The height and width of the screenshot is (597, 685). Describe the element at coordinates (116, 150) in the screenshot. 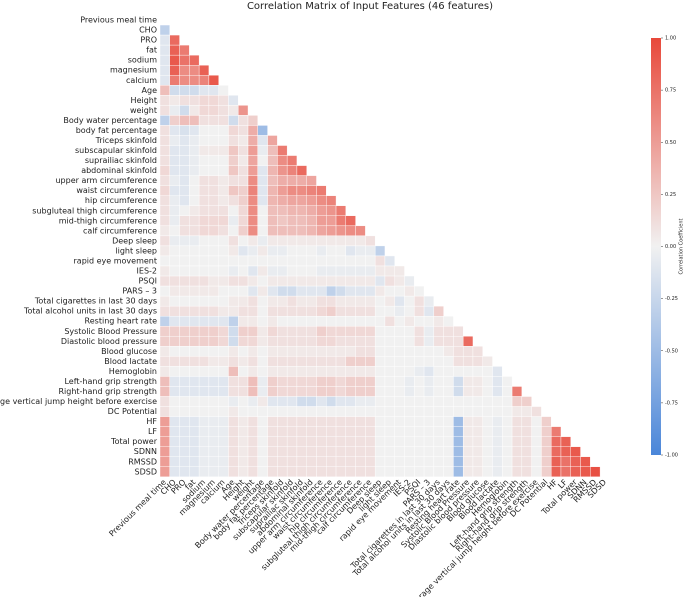

I see `y-tick-label: subscapular skinfold` at that location.